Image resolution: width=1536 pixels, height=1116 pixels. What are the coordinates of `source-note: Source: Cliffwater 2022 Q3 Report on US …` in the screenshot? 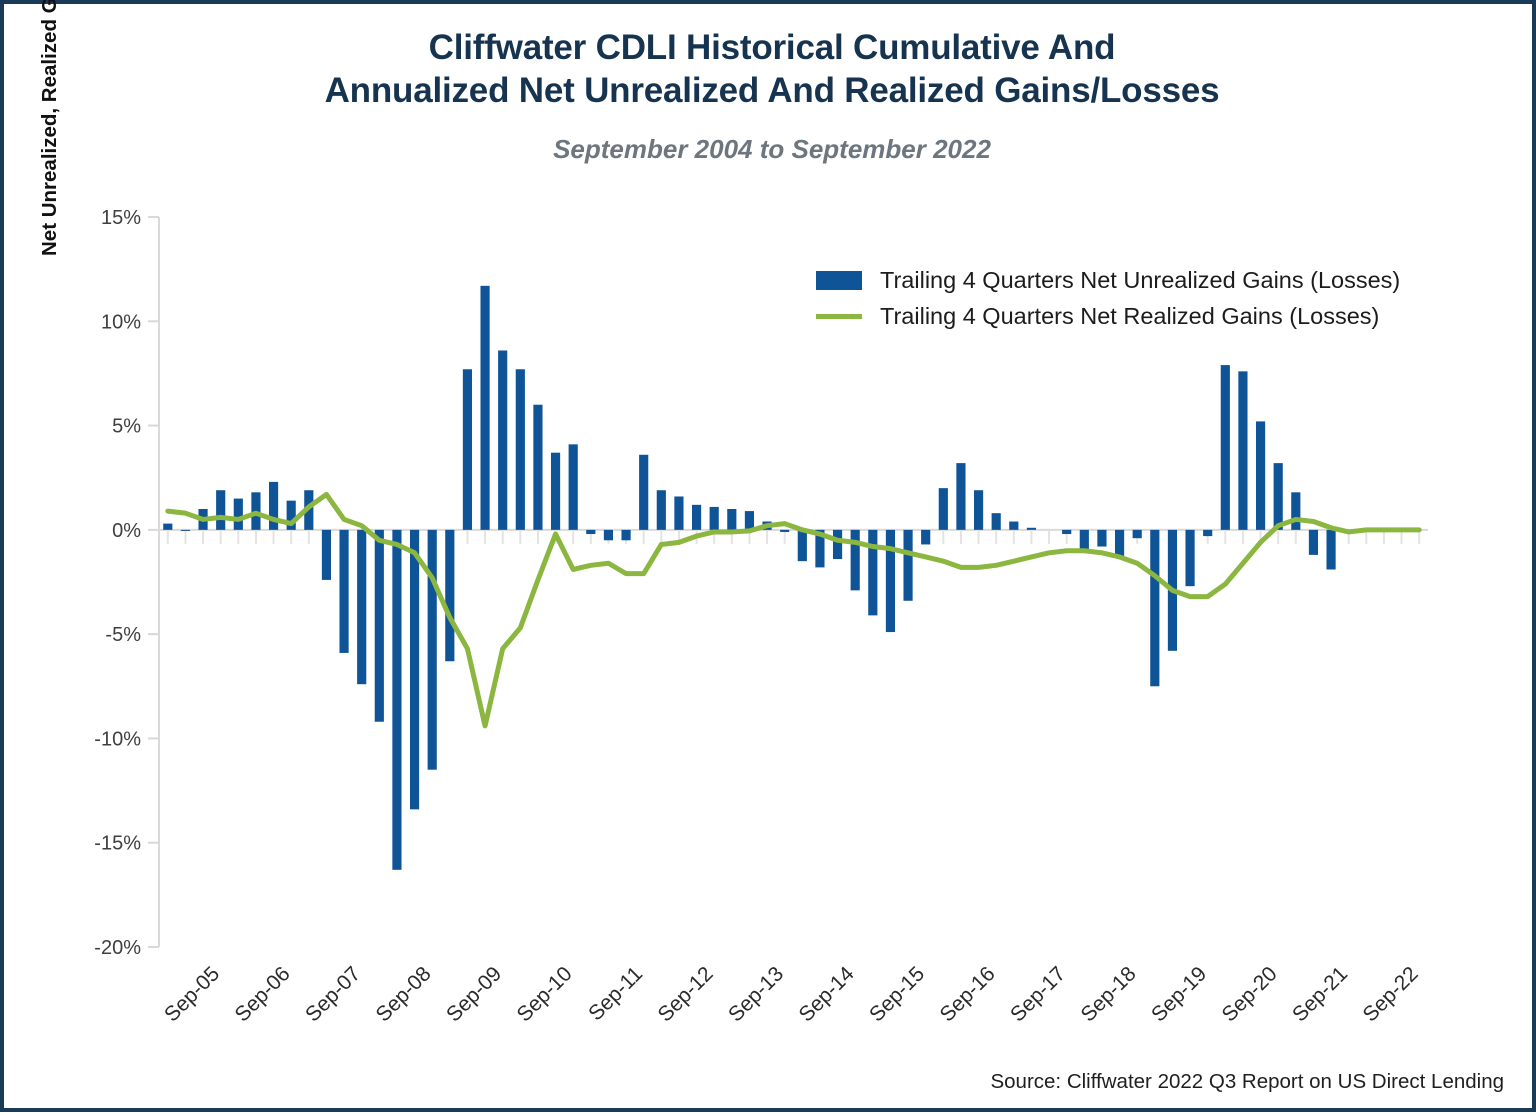 It's located at (1247, 1081).